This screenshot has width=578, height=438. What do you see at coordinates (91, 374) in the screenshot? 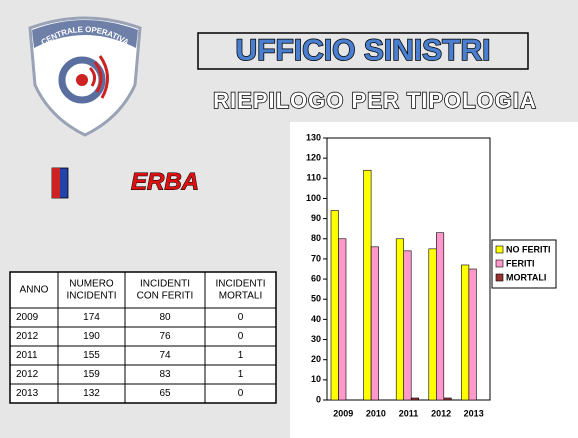
I see `table-cell: 159` at bounding box center [91, 374].